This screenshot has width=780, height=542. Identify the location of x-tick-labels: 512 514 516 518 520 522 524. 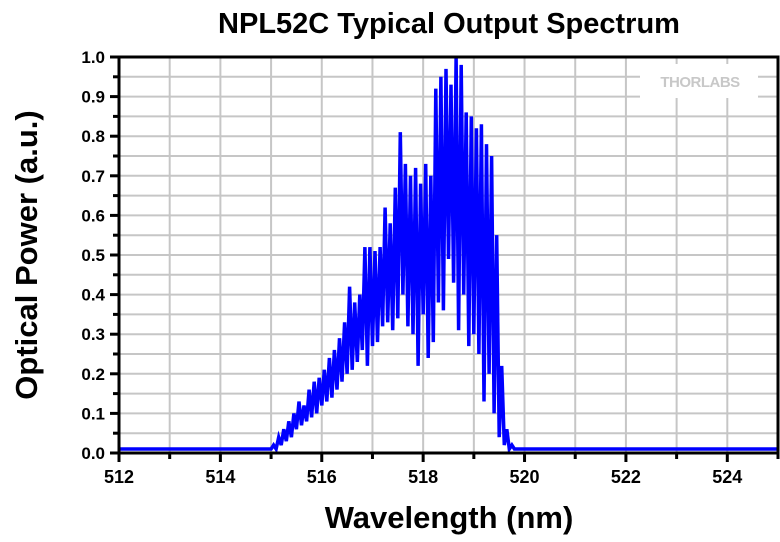
(423, 477).